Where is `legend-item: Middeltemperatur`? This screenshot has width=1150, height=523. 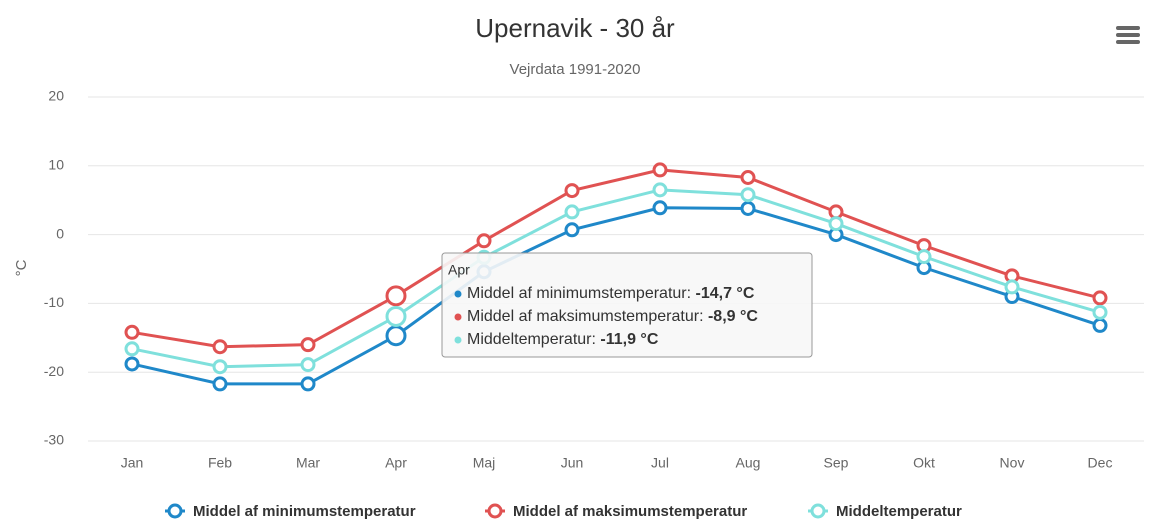
legend-item: Middeltemperatur is located at coordinates (885, 511).